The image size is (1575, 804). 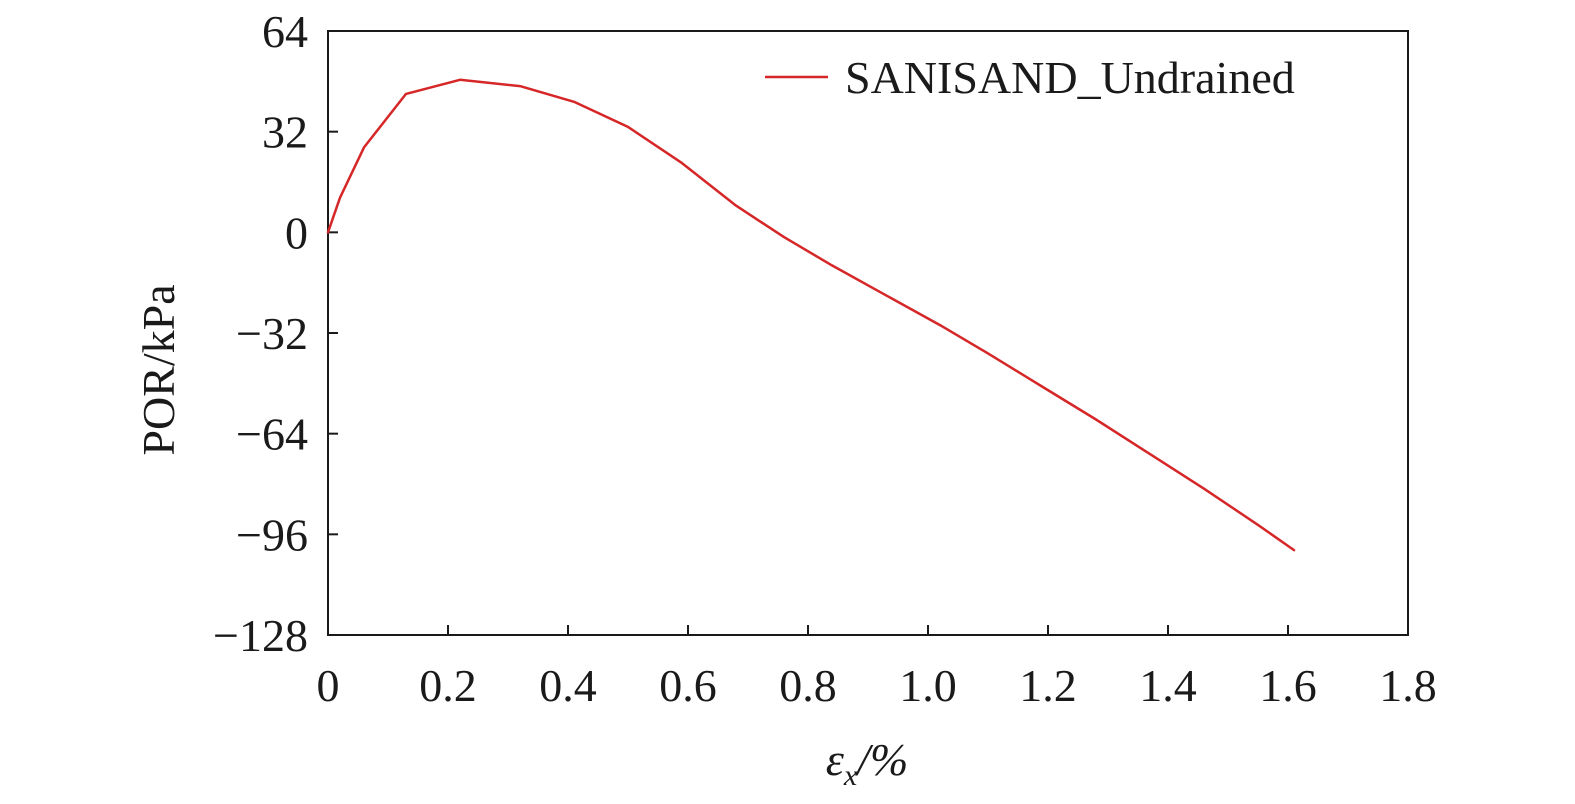 I want to click on x-tick-label: 0, so click(x=328, y=685).